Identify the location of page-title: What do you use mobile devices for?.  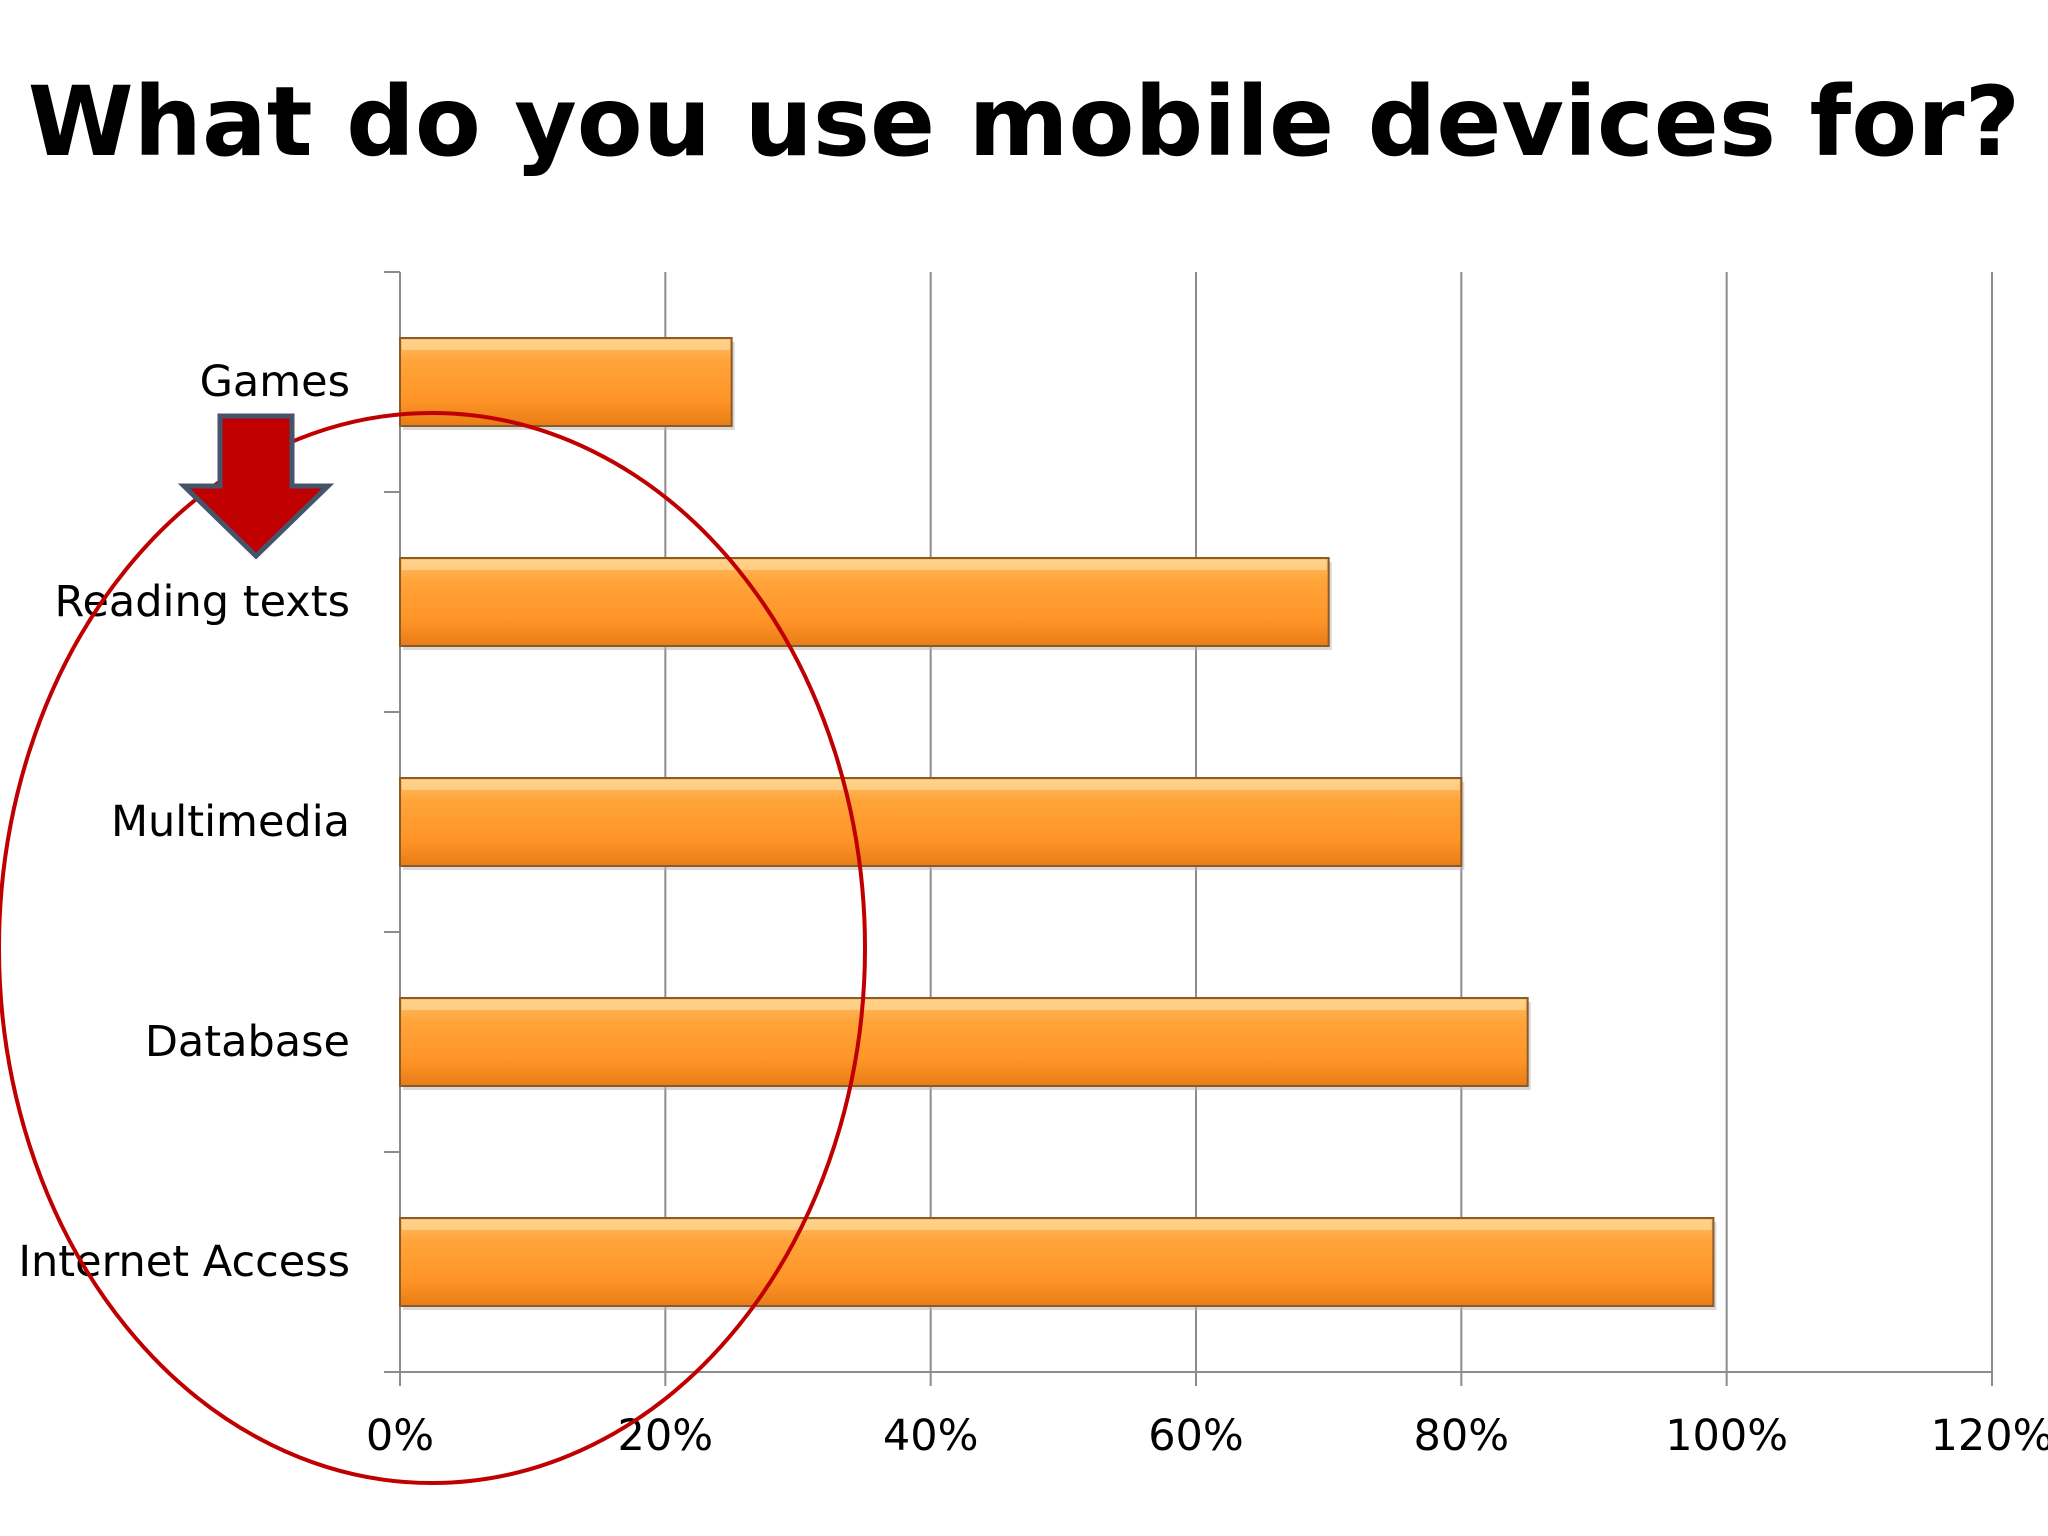
(1024, 122).